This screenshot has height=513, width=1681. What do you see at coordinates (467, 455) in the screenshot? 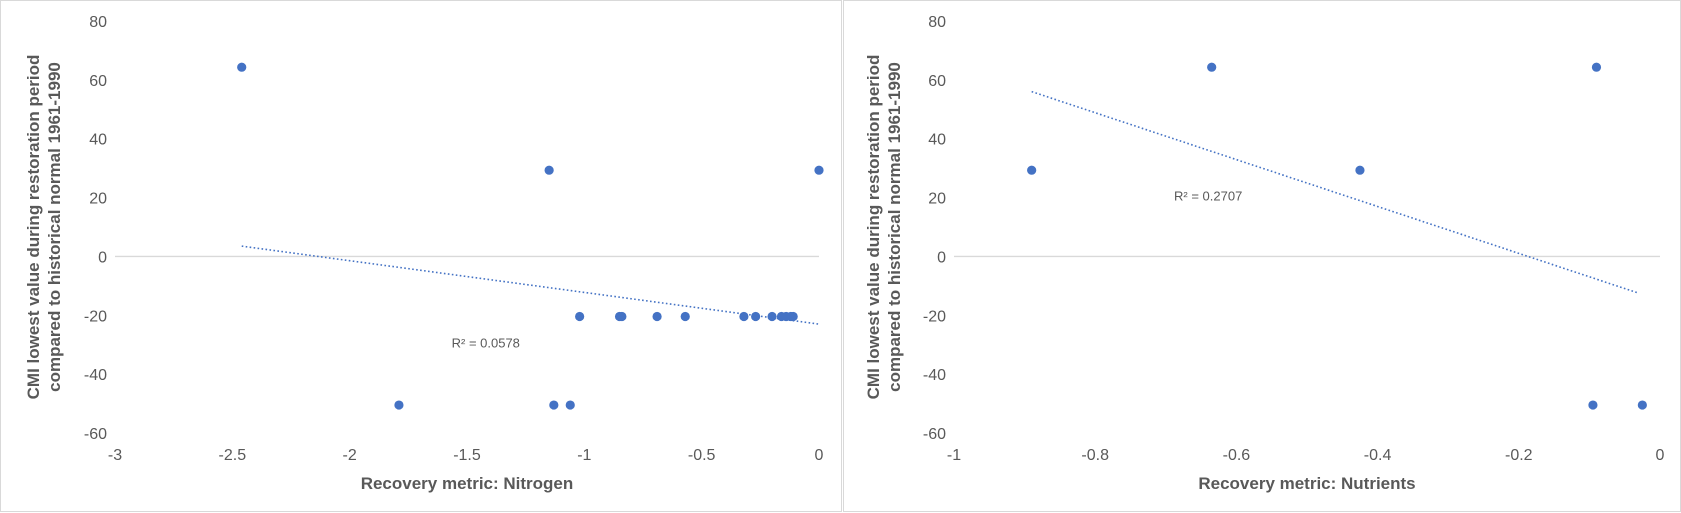
I see `x-tick-label: -1.5` at bounding box center [467, 455].